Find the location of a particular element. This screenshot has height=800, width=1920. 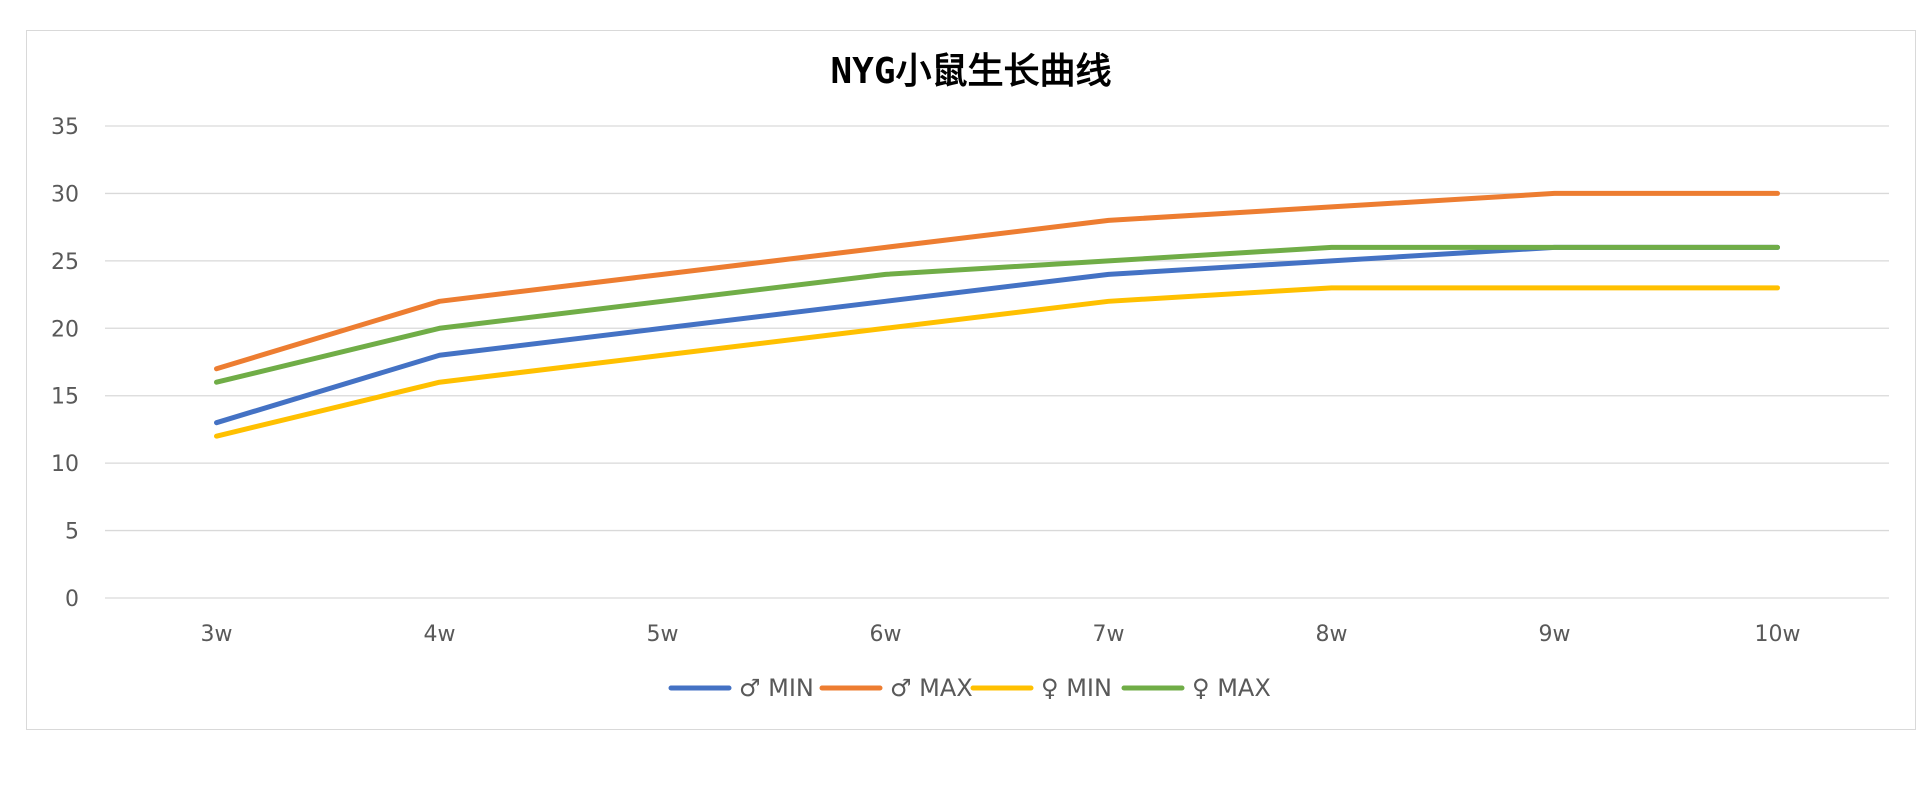

x-tick-label: 5w is located at coordinates (663, 634).